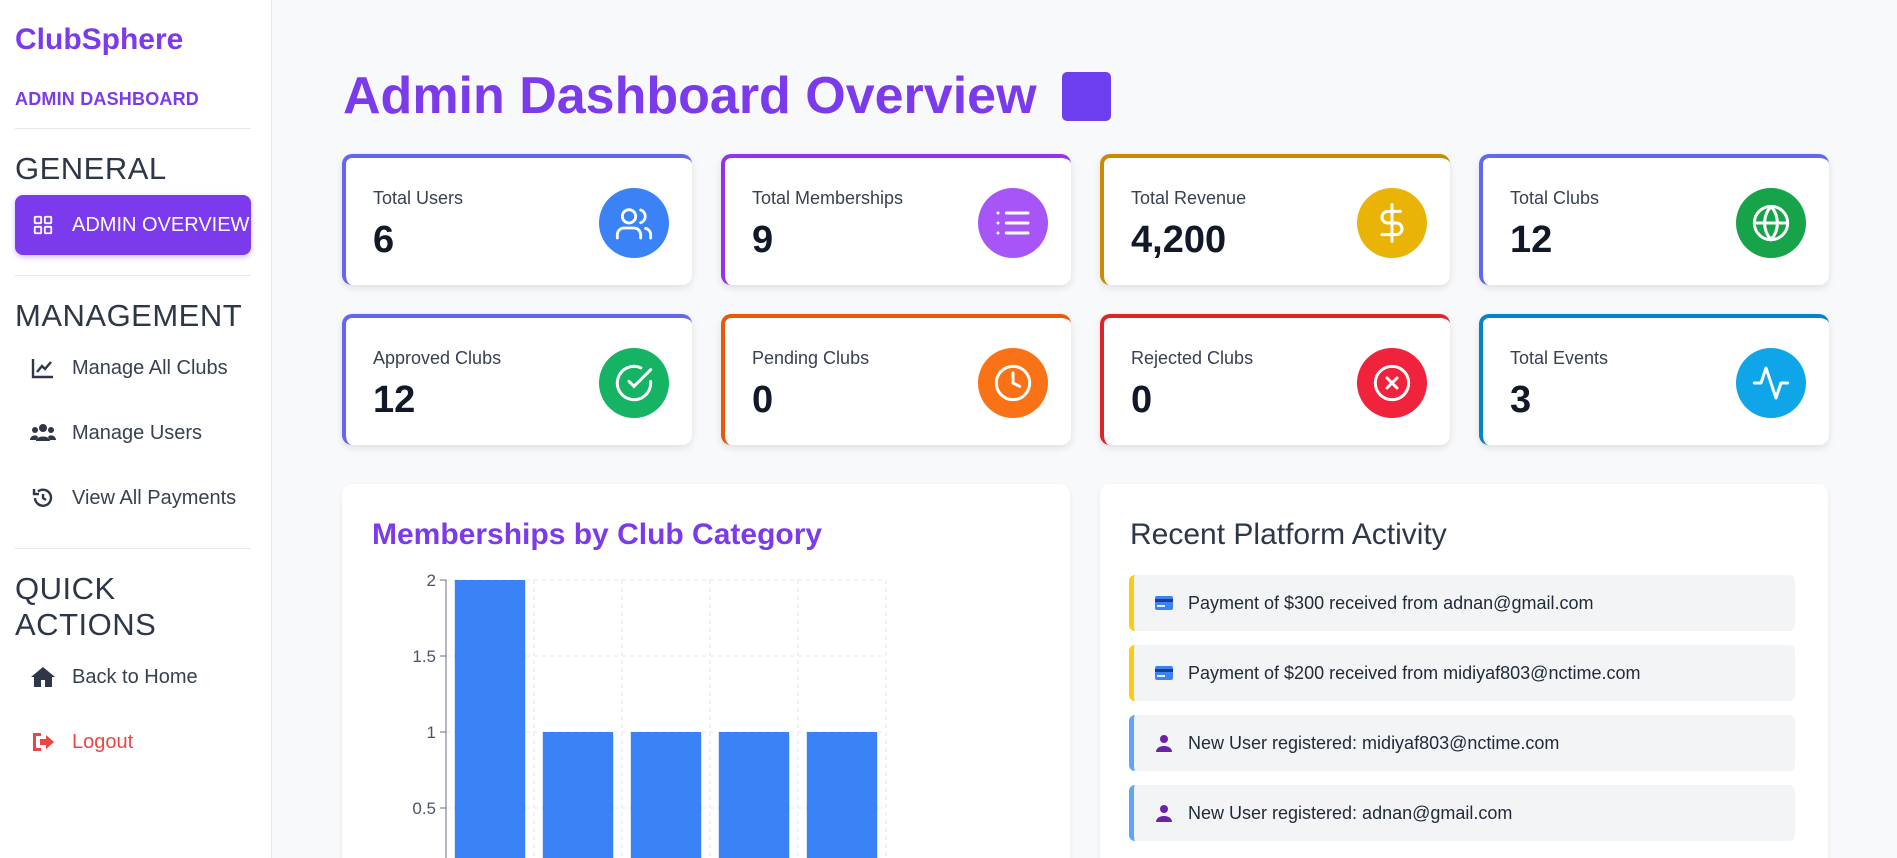 This screenshot has height=858, width=1897. What do you see at coordinates (161, 224) in the screenshot?
I see `nav-label: ADMIN OVERVIEW` at bounding box center [161, 224].